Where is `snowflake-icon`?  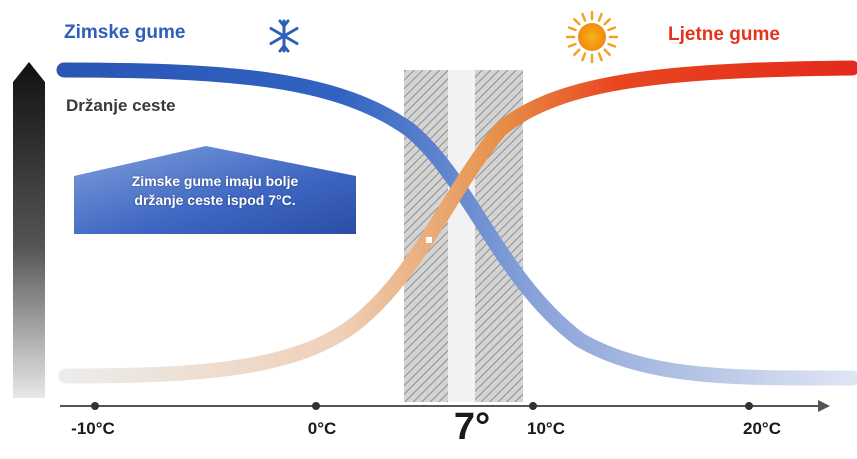
snowflake-icon is located at coordinates (284, 36).